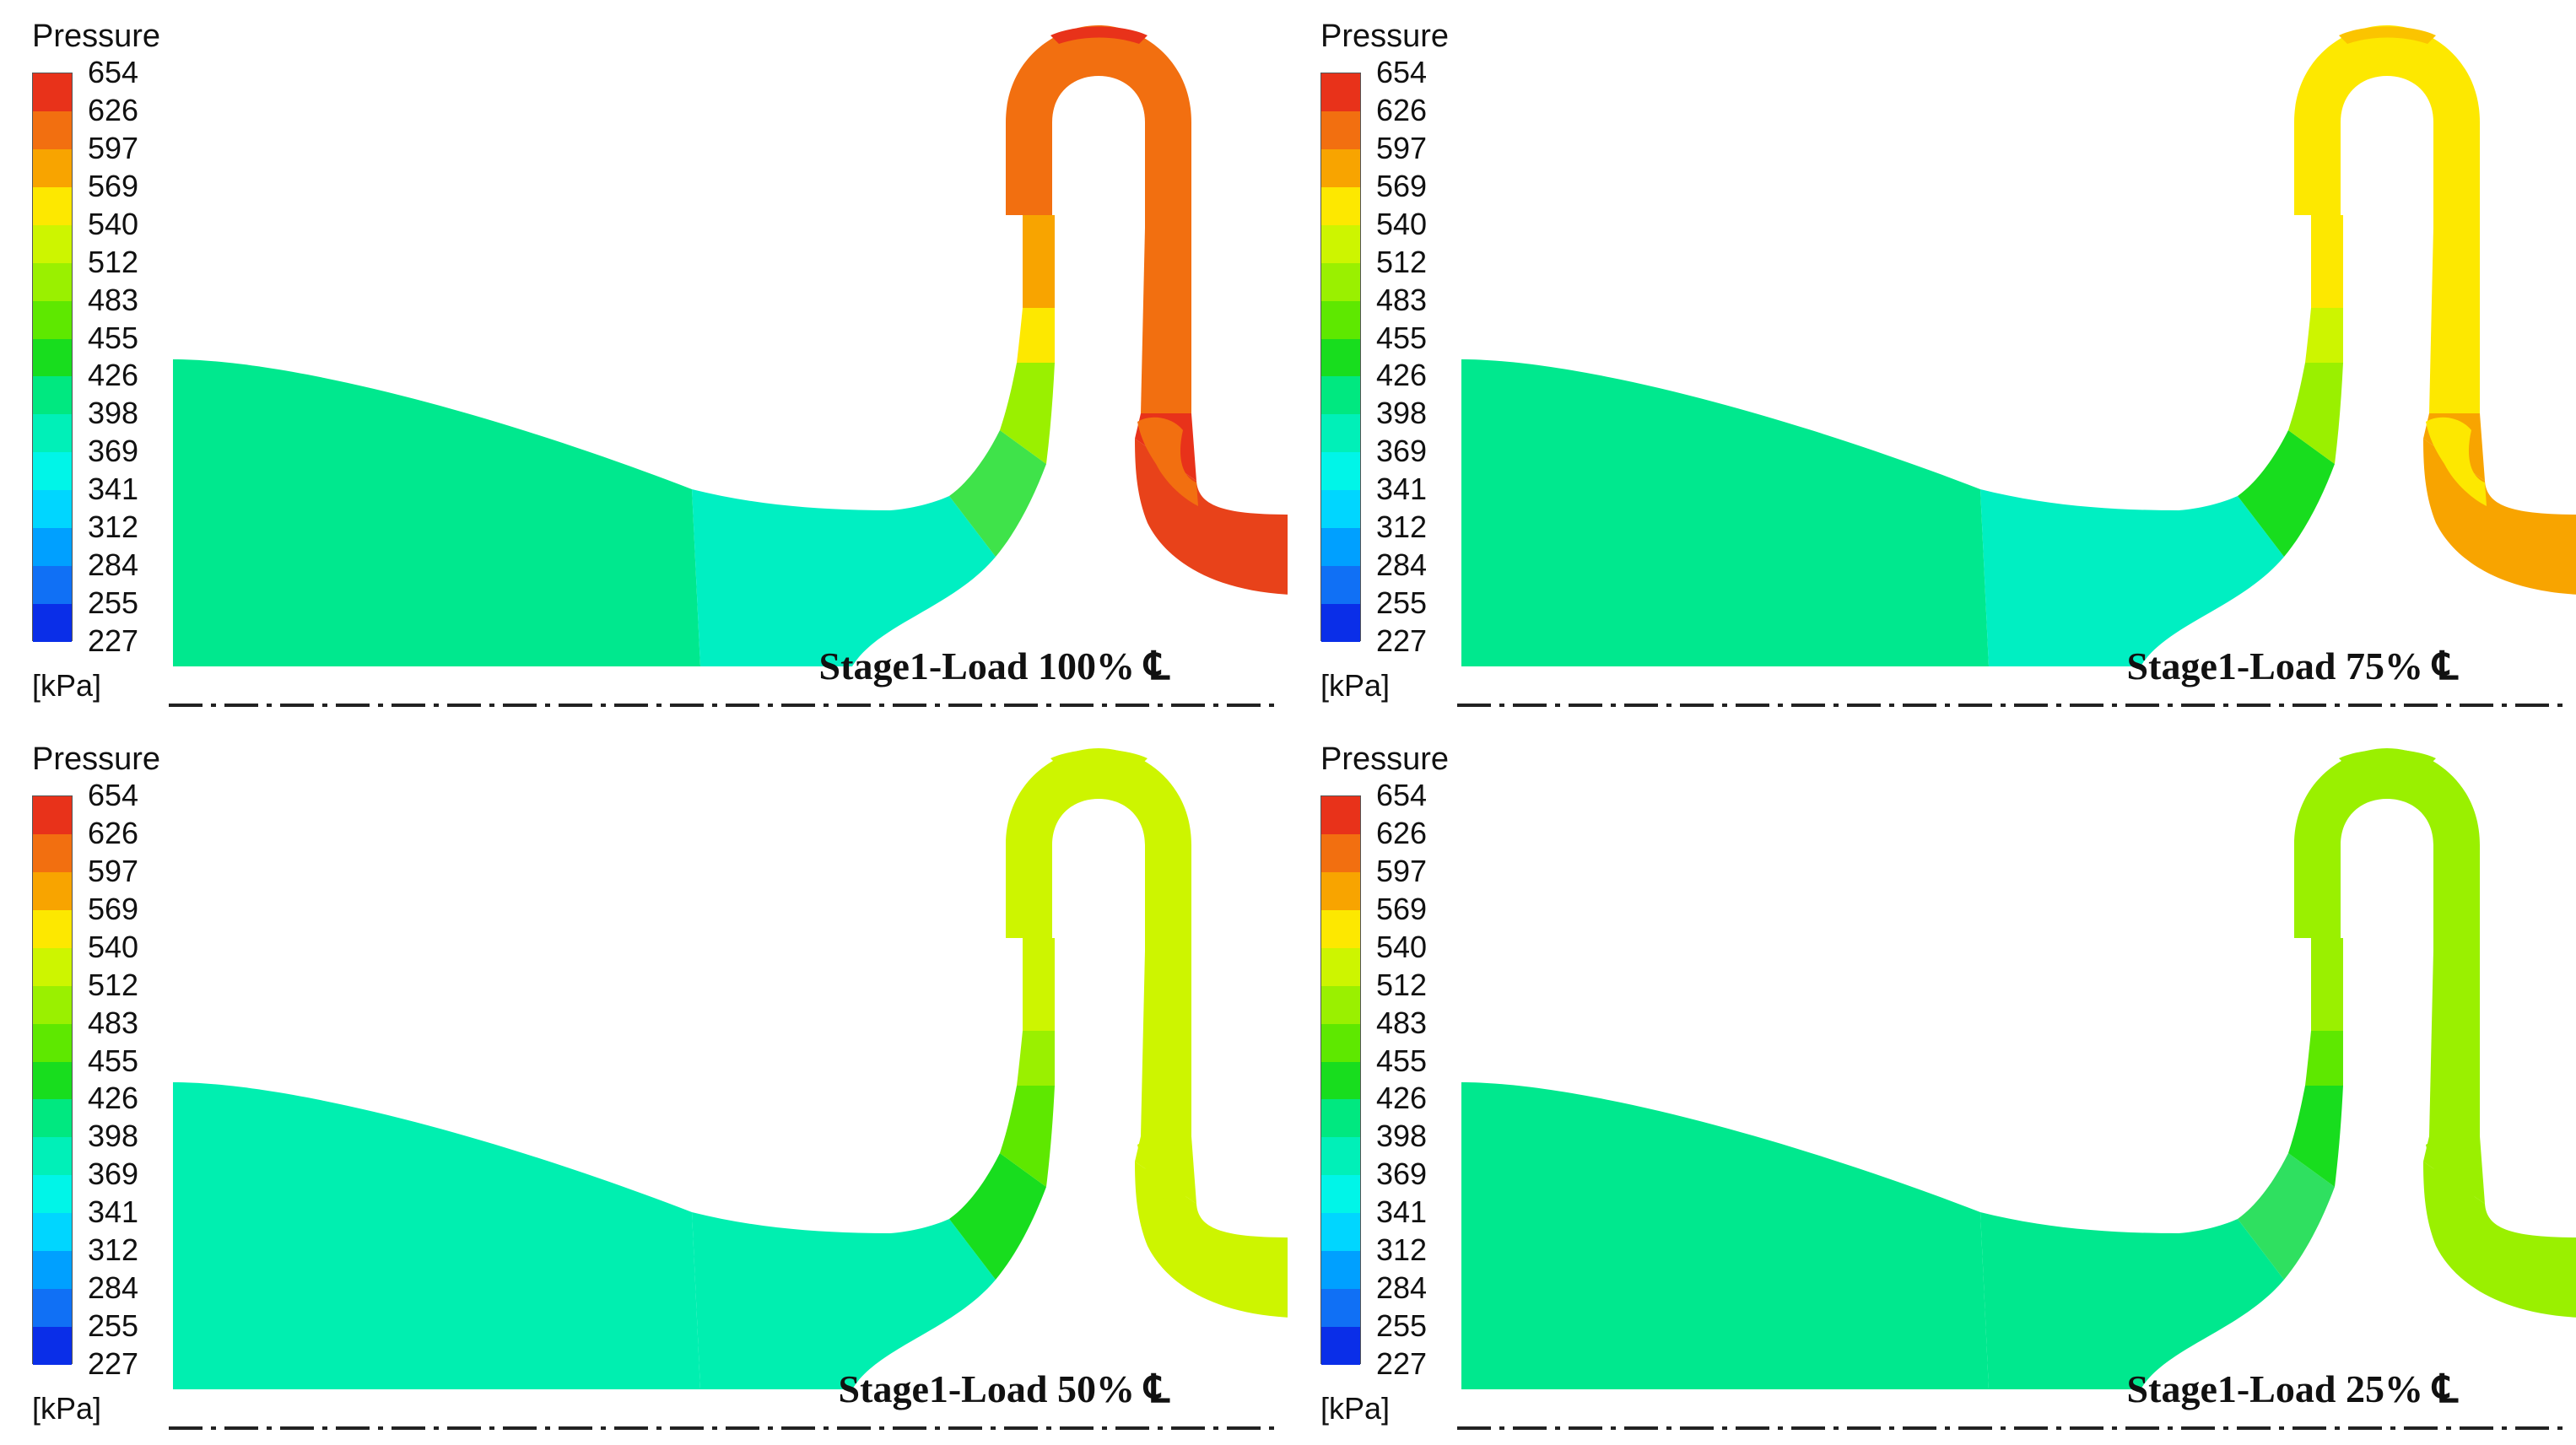  Describe the element at coordinates (2274, 1388) in the screenshot. I see `load-case-label: Stage1-Load 25%` at that location.